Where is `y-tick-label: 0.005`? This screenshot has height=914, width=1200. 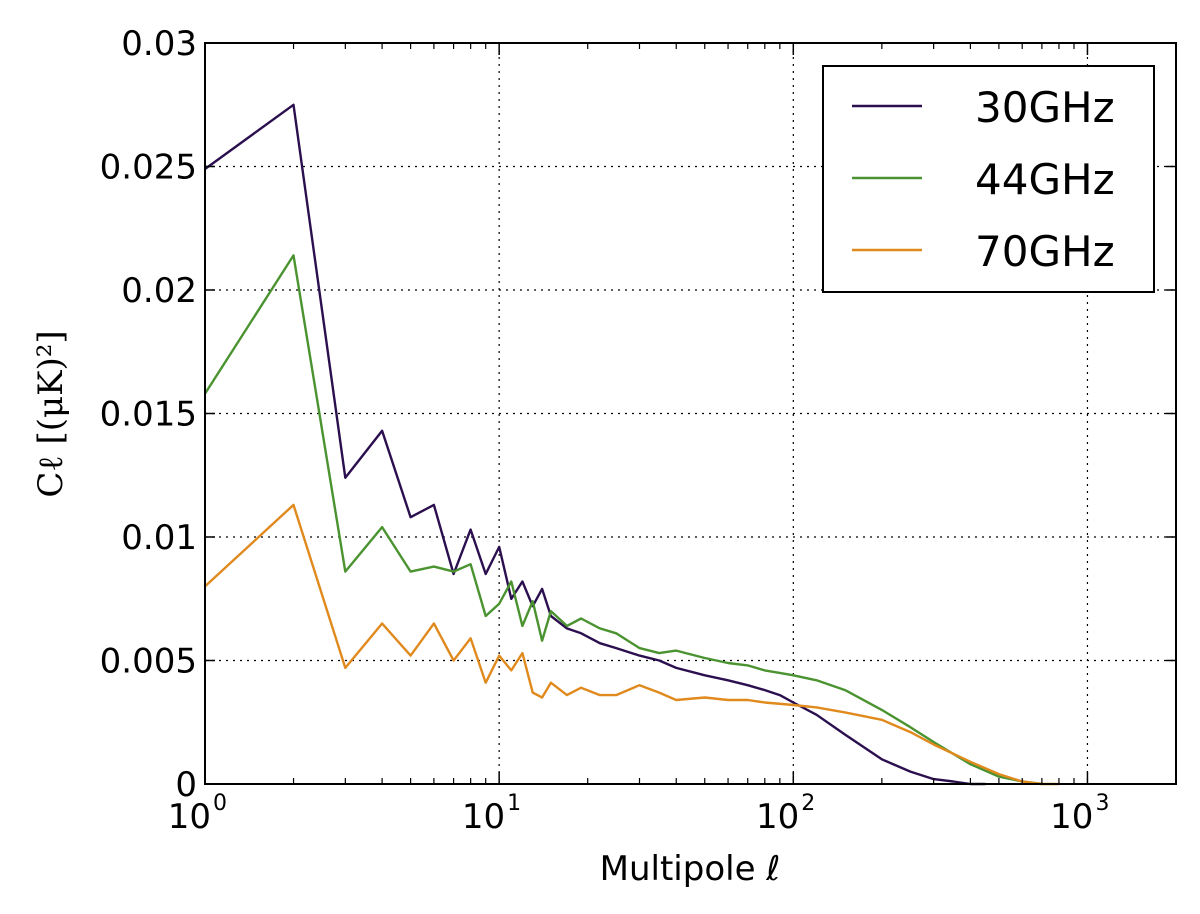 y-tick-label: 0.005 is located at coordinates (148, 662).